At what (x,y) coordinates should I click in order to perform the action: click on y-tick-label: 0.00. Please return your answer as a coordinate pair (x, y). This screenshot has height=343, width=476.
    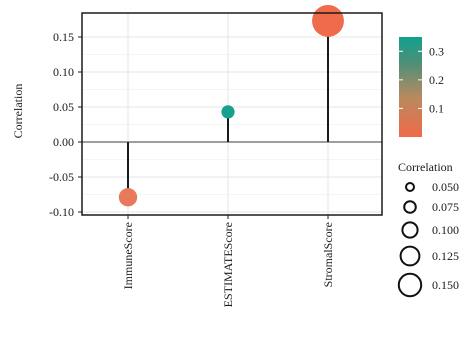
    Looking at the image, I should click on (63, 142).